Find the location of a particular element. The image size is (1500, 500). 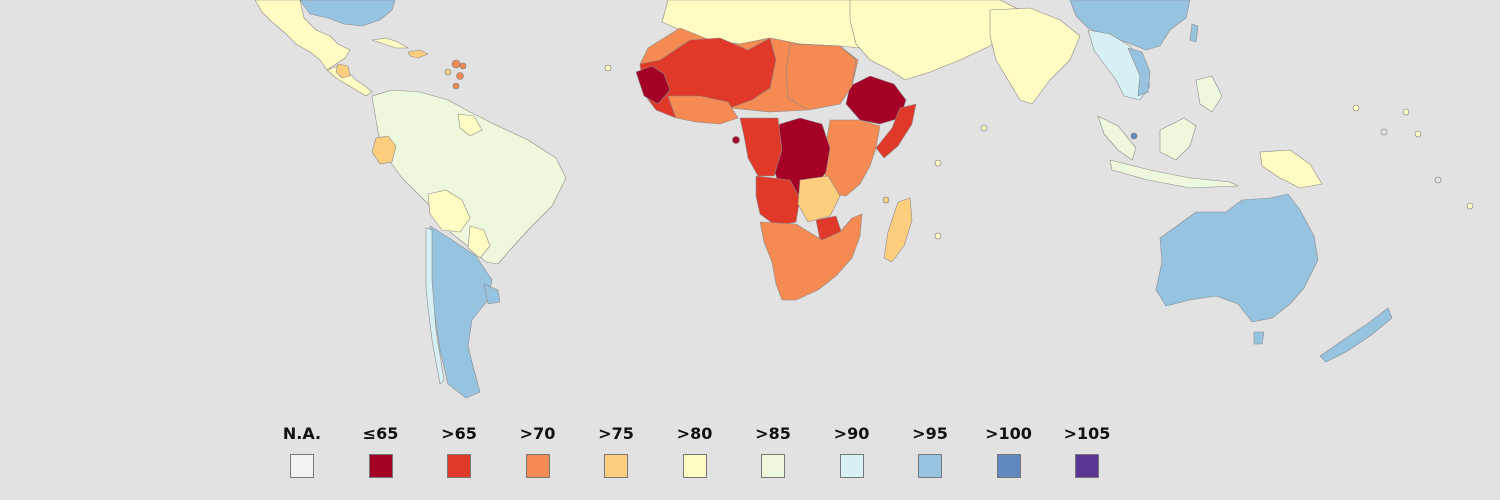

legend-item: >90 is located at coordinates (852, 451).